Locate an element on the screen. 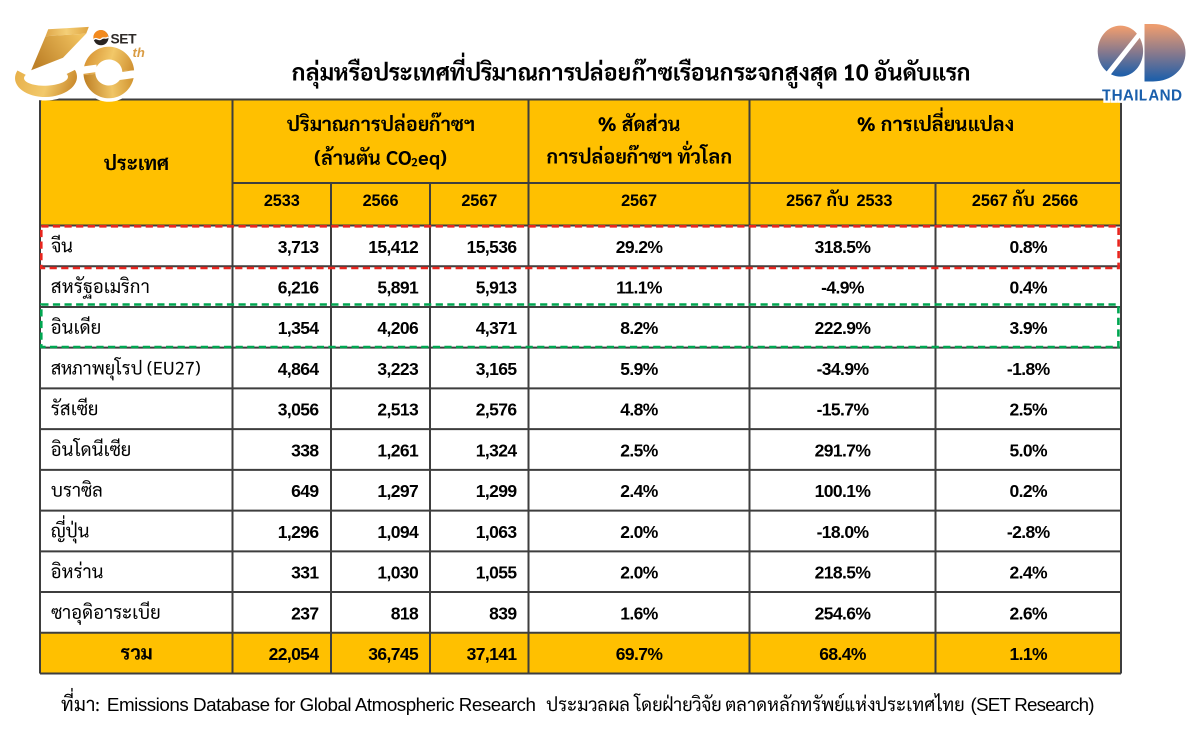 The height and width of the screenshot is (751, 1200). svg-text: 22,054 is located at coordinates (294, 654).